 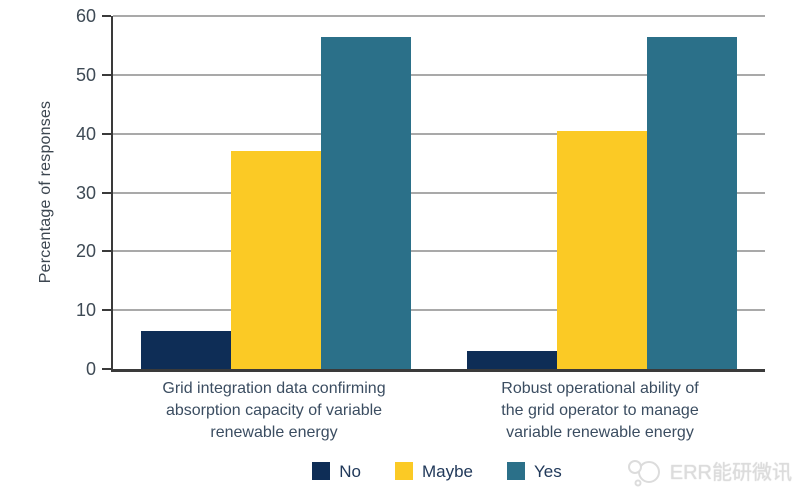 I want to click on bar-maybe-group2, so click(x=602, y=249).